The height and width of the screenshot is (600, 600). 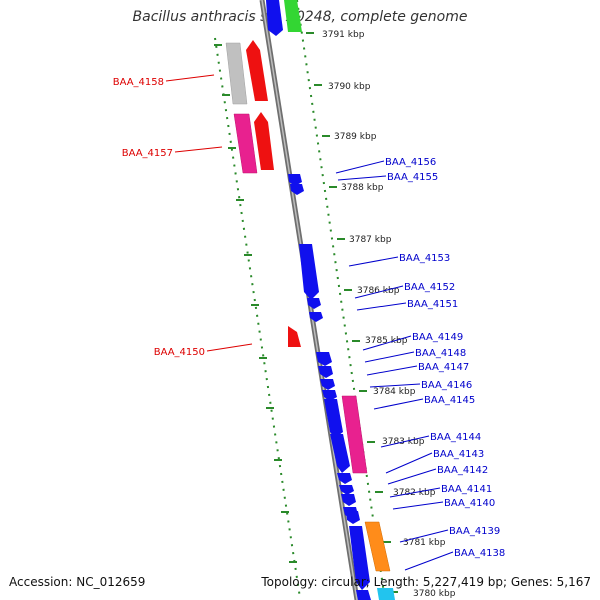 What do you see at coordinates (429, 287) in the screenshot?
I see `gene-label-reverse: BAA_4152` at bounding box center [429, 287].